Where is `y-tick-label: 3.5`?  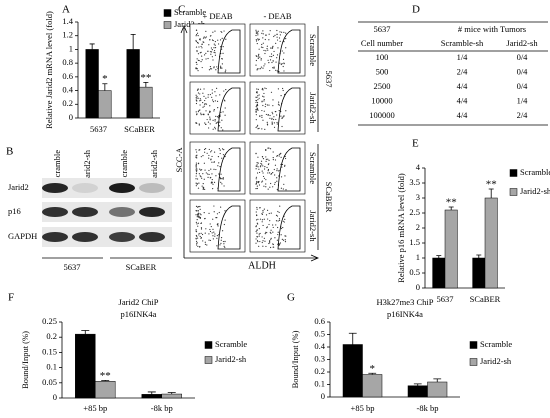
y-tick-label: 3.5 is located at coordinates (414, 182).